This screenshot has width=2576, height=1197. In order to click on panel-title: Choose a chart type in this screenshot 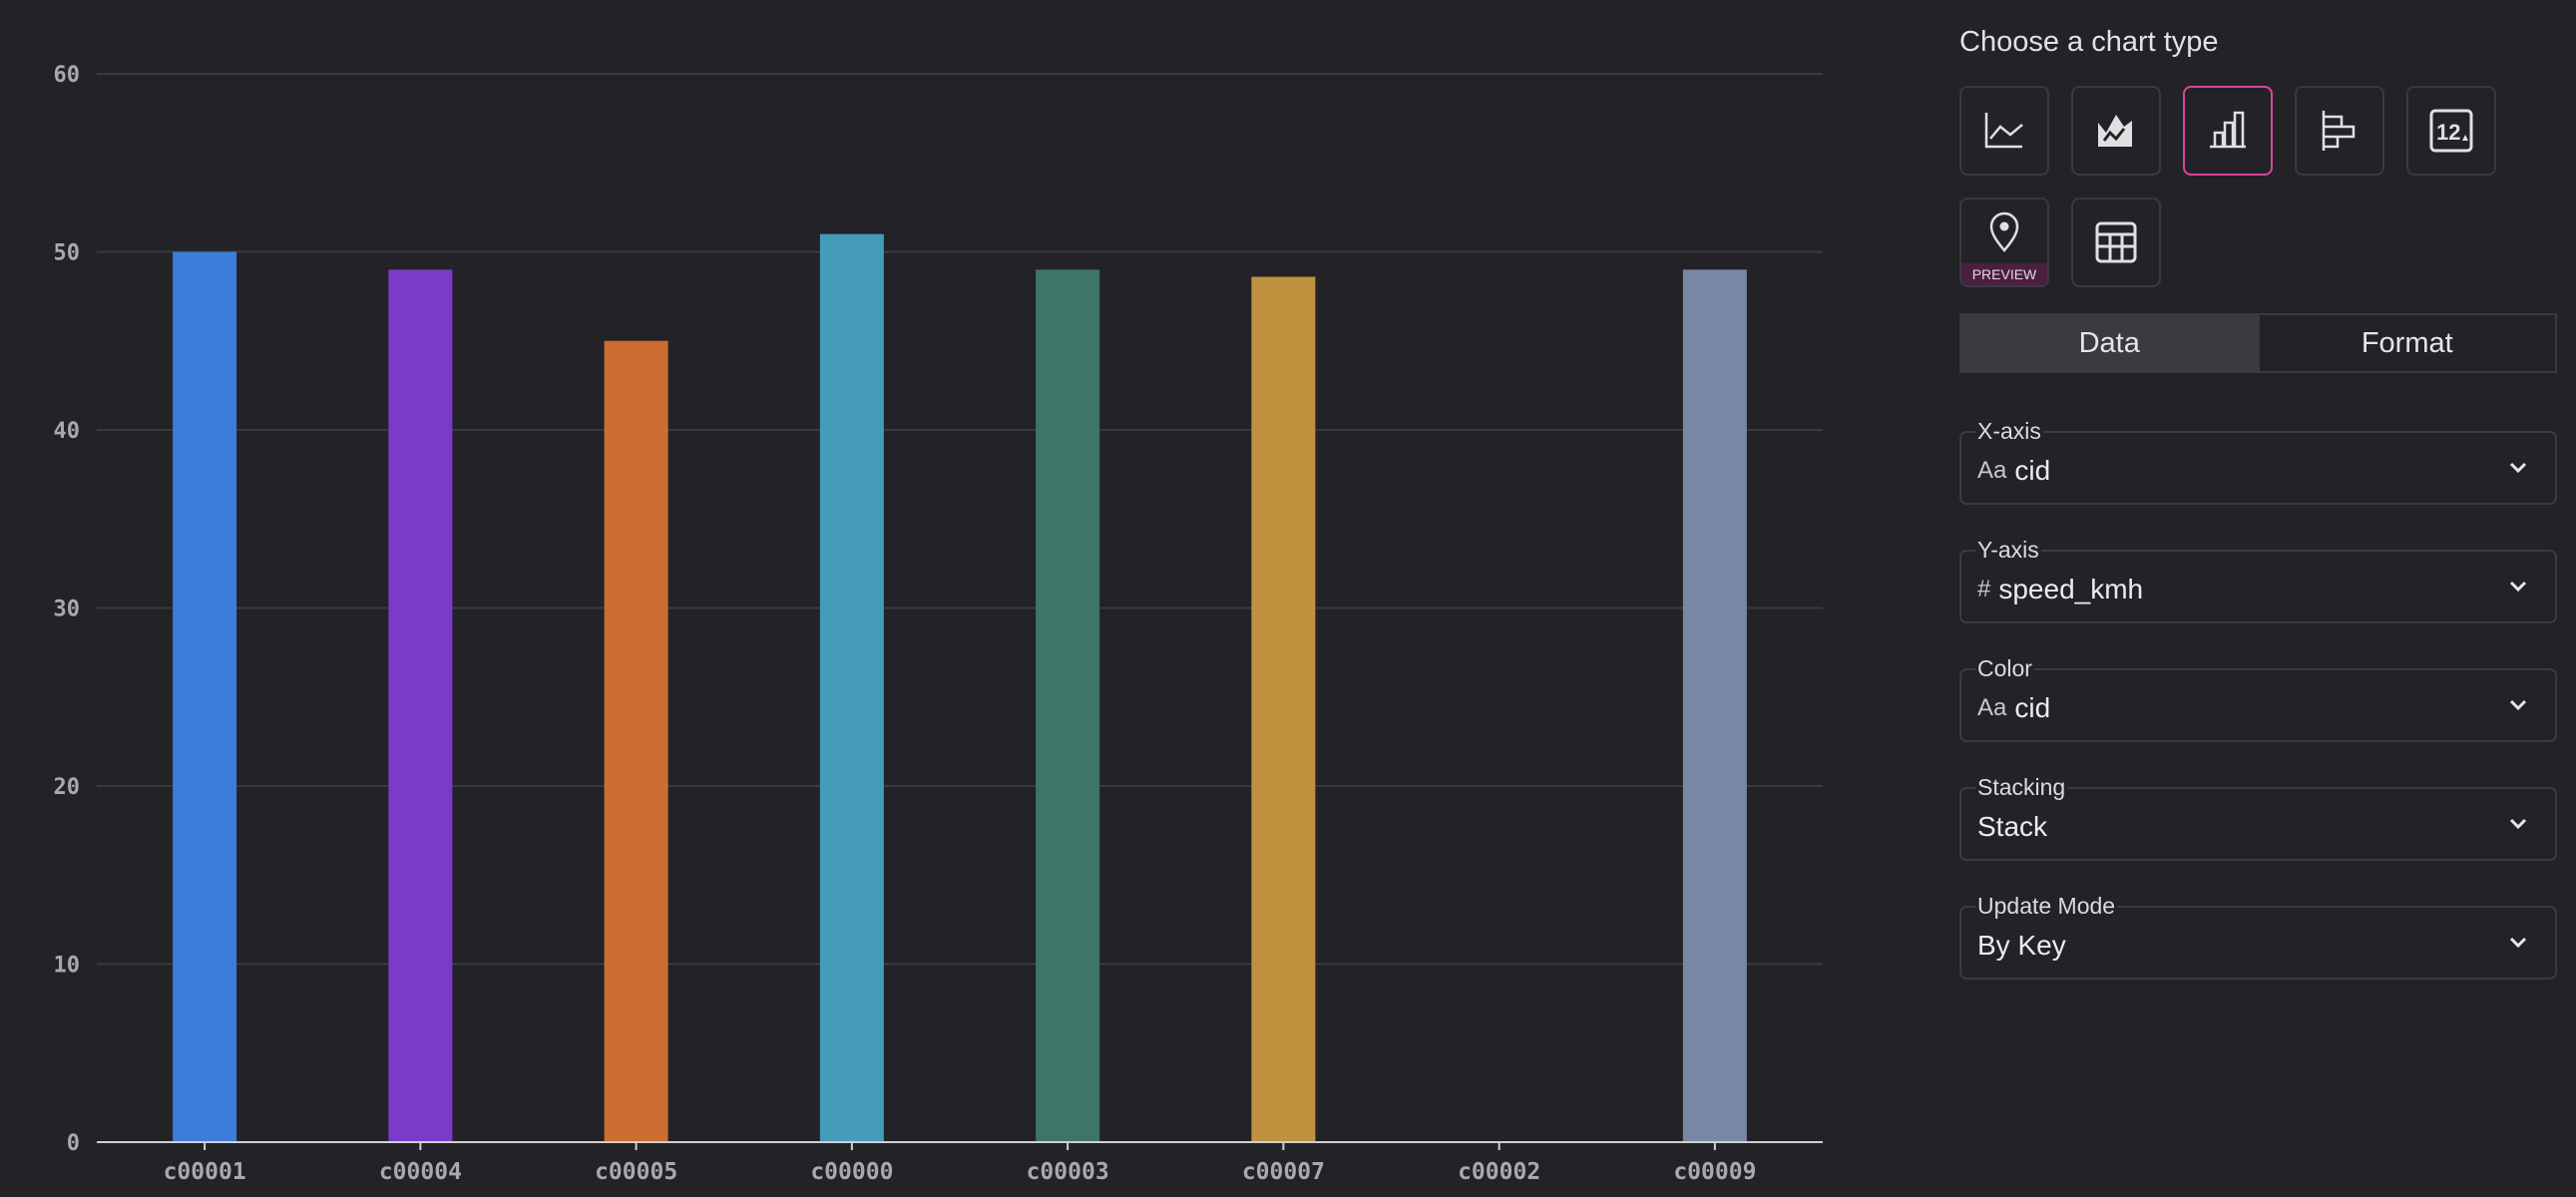, I will do `click(2089, 42)`.